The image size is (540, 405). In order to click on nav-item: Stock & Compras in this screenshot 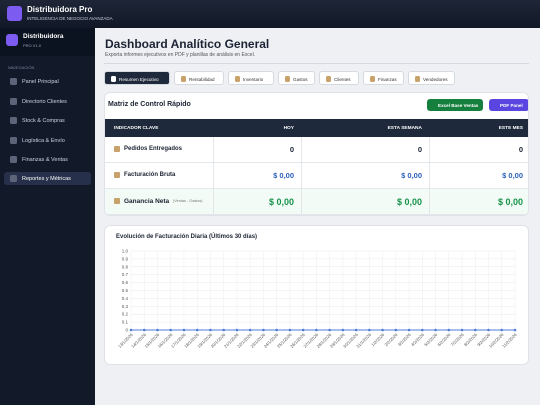, I will do `click(47, 120)`.